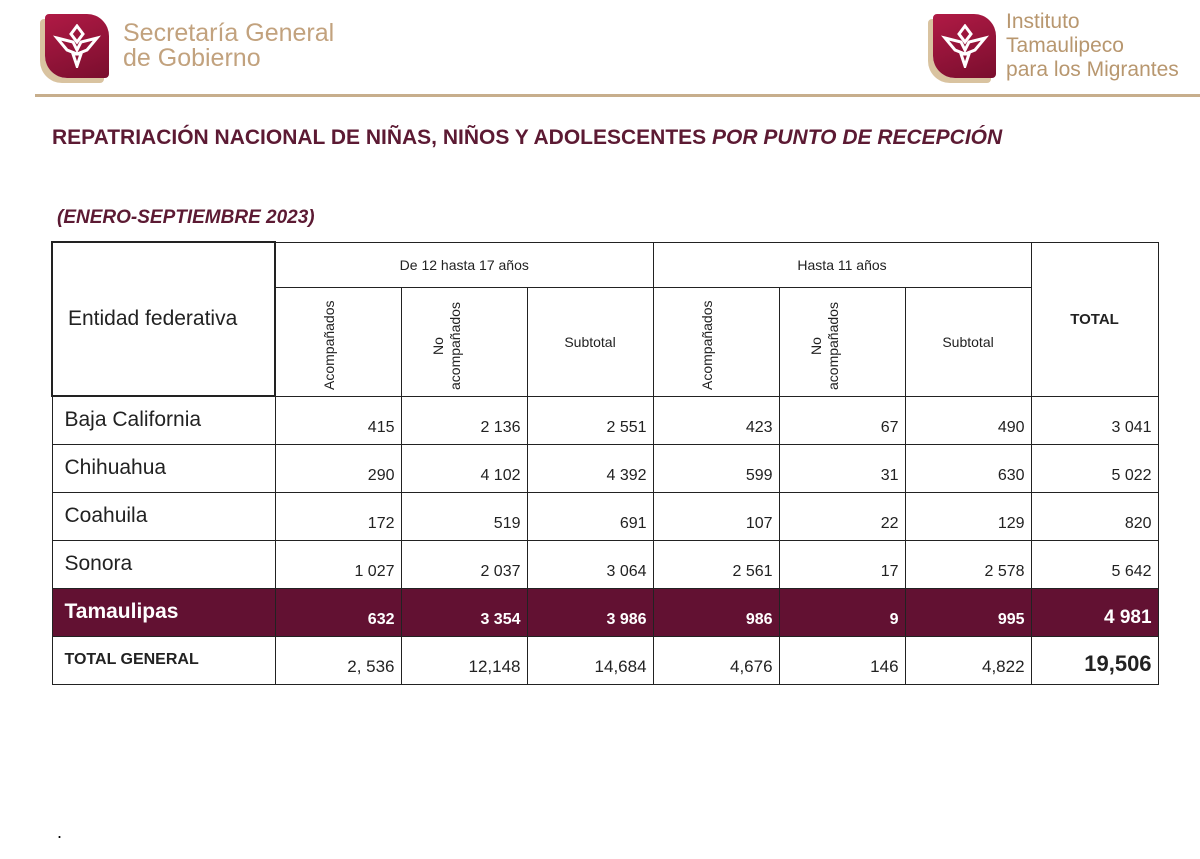  What do you see at coordinates (716, 660) in the screenshot?
I see `cell-value: 4,676` at bounding box center [716, 660].